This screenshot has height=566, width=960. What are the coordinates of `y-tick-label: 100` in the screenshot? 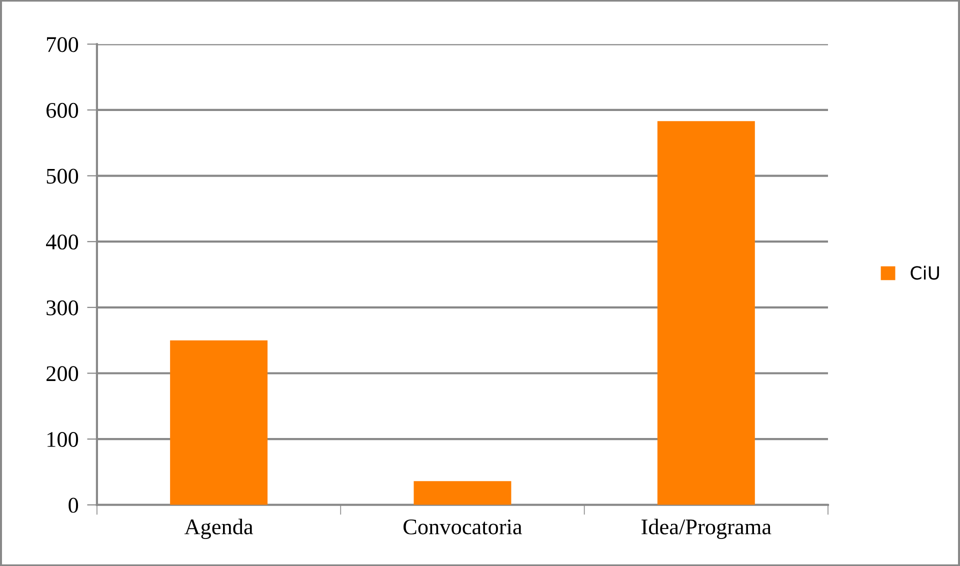 It's located at (63, 439).